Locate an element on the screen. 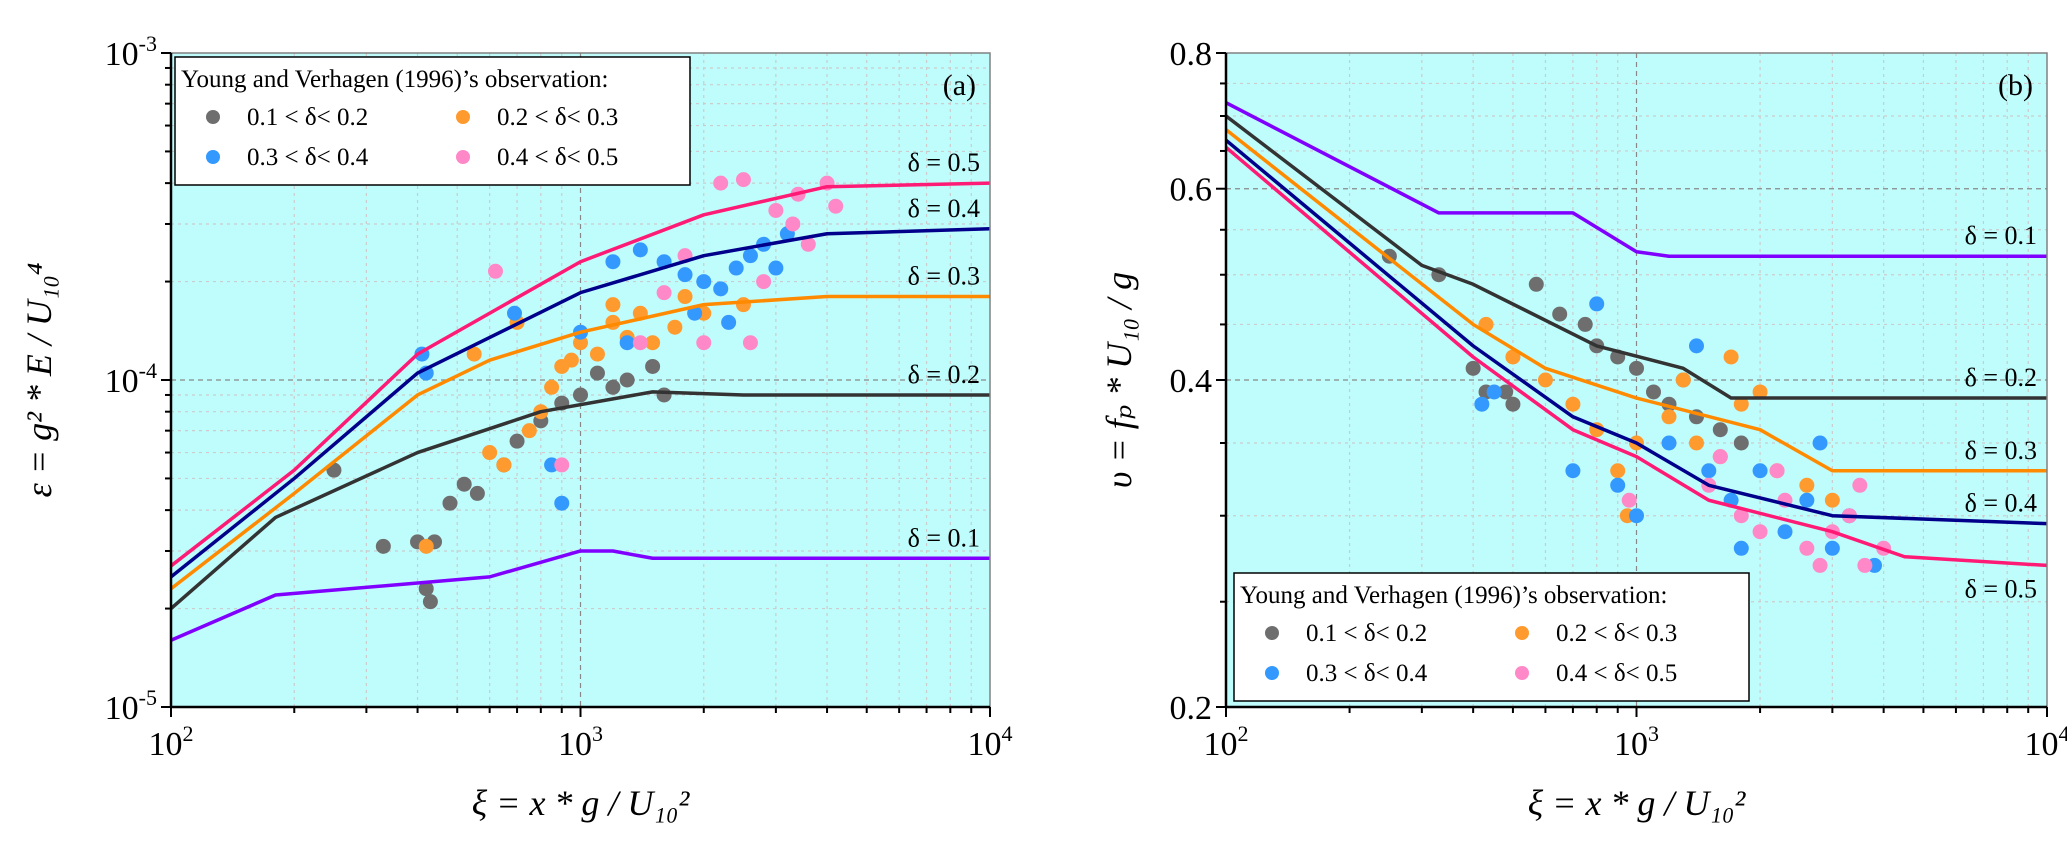 The width and height of the screenshot is (2067, 841). legend-title: Young and Verhagen (1996)’s observation: is located at coordinates (1454, 595).